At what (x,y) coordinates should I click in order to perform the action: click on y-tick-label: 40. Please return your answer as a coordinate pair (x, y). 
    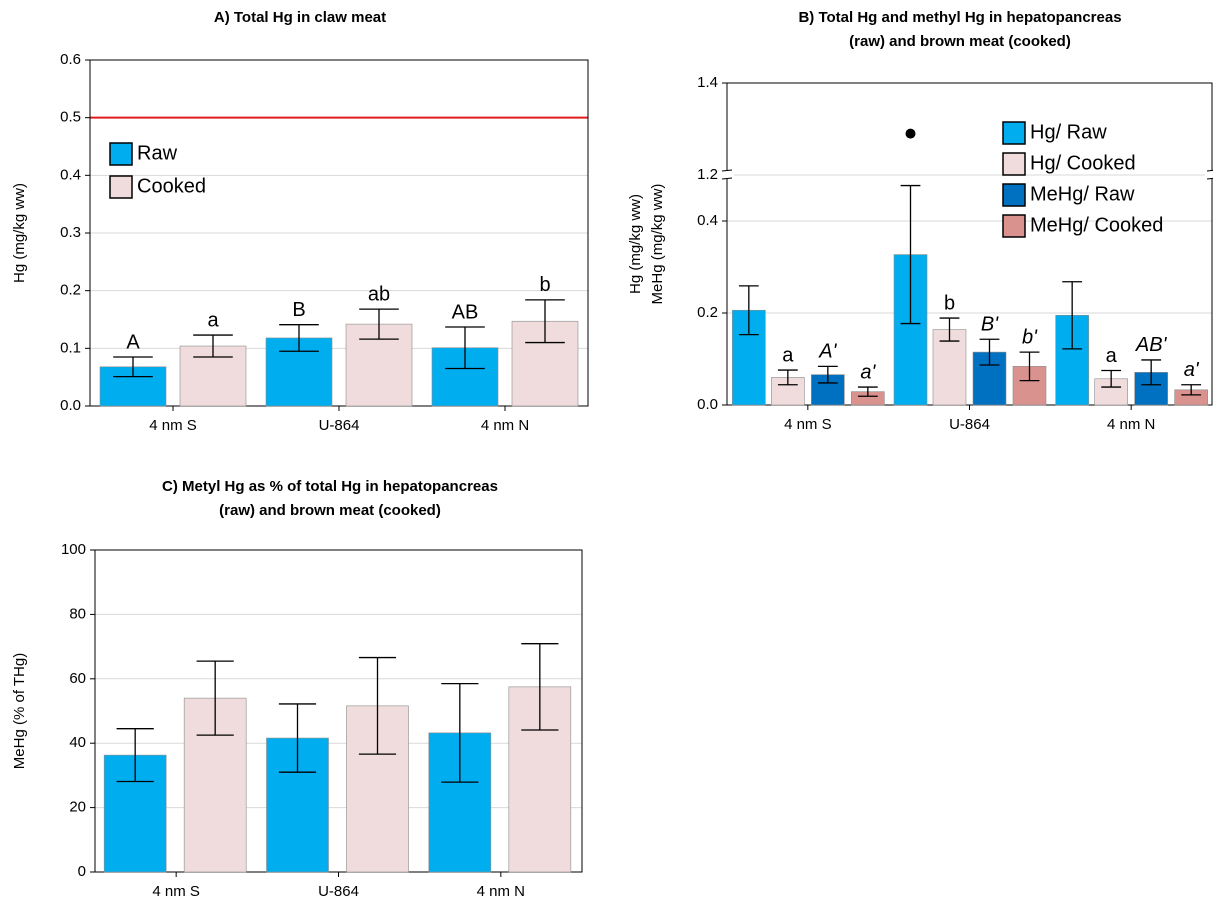
    Looking at the image, I should click on (77, 742).